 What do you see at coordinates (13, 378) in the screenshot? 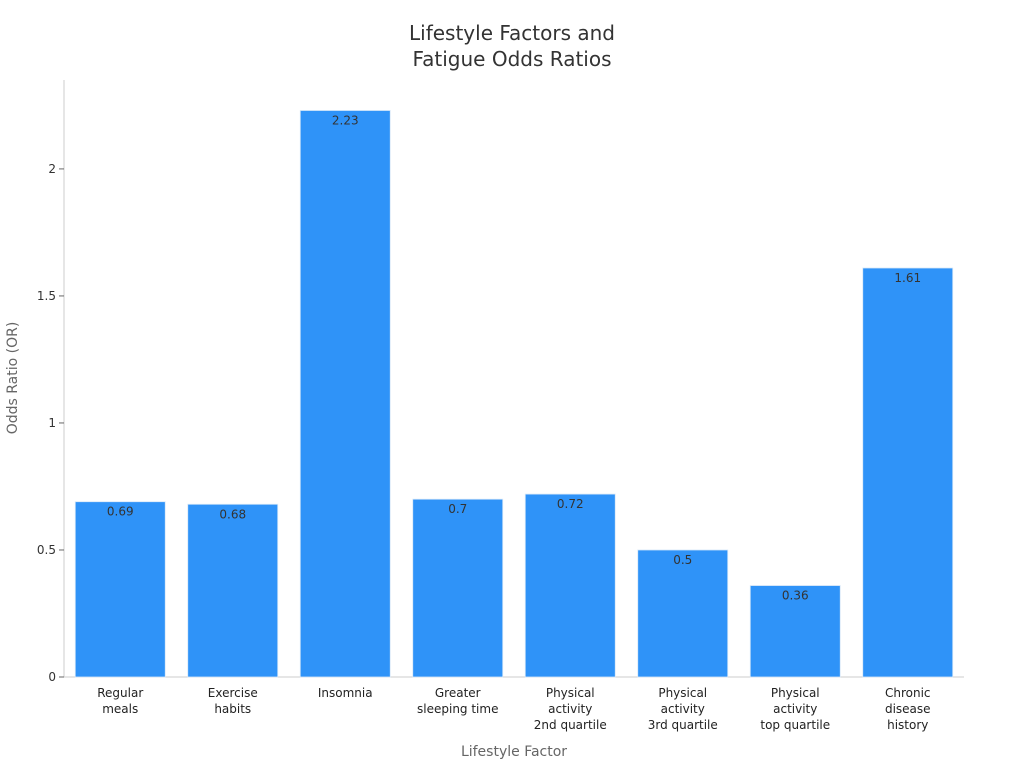
I see `y-axis-title: Odds Ratio (OR)` at bounding box center [13, 378].